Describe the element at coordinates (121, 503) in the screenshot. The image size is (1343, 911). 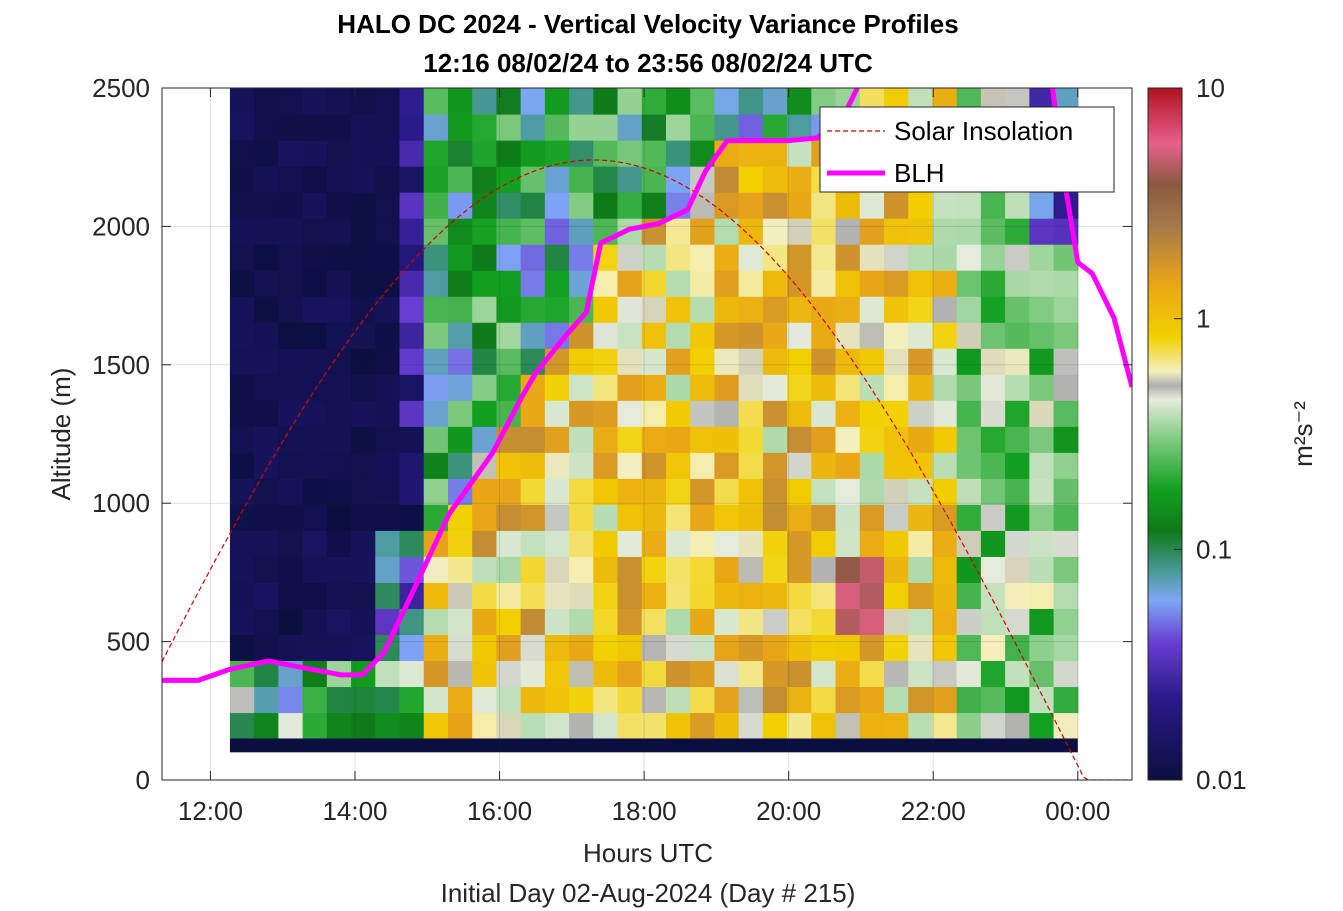
I see `y-tick-label: 1000` at that location.